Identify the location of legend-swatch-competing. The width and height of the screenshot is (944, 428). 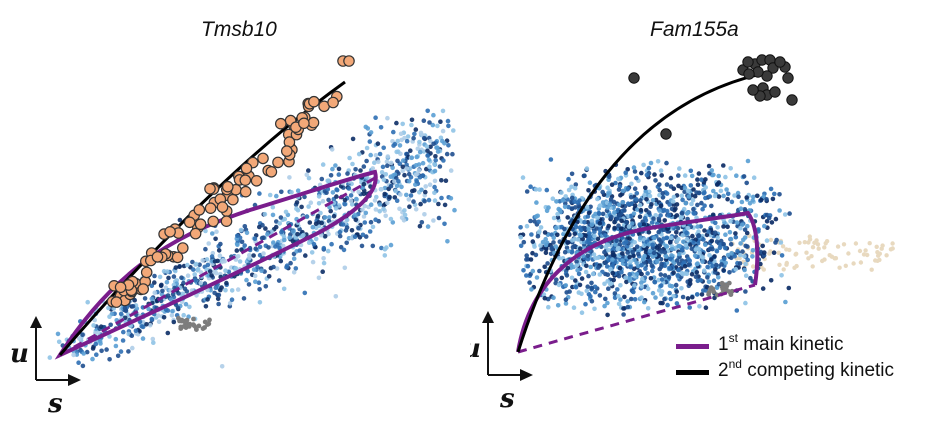
(692, 372).